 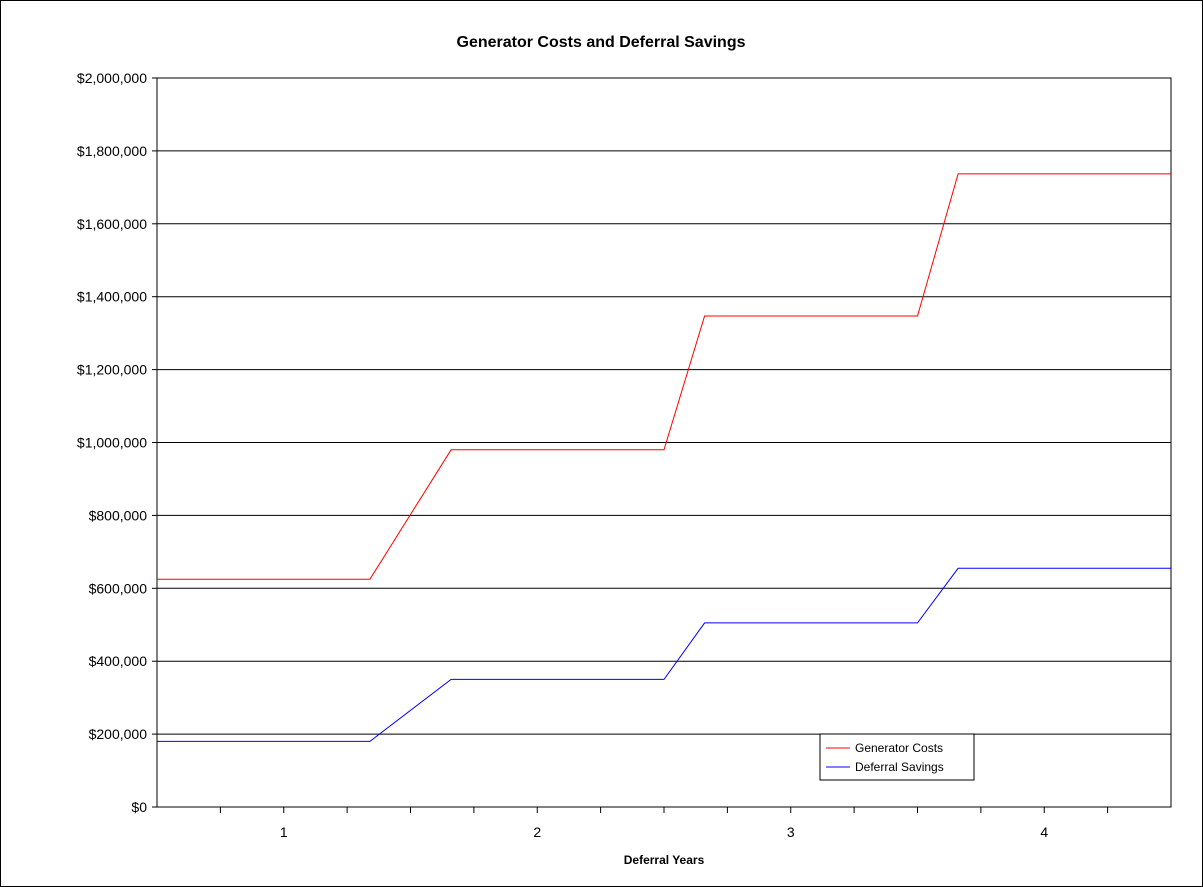 I want to click on chart-title: Generator Costs and Deferral Savings, so click(x=601, y=42).